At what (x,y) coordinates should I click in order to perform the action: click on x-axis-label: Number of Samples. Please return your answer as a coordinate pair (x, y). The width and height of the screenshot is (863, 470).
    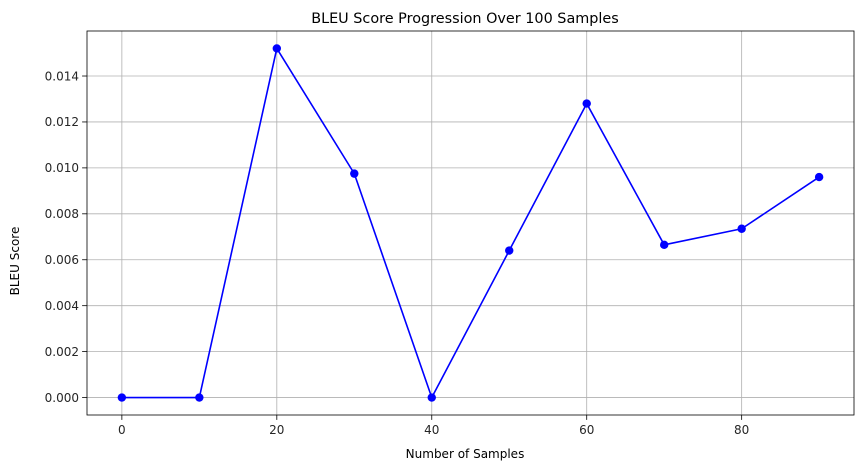
    Looking at the image, I should click on (465, 454).